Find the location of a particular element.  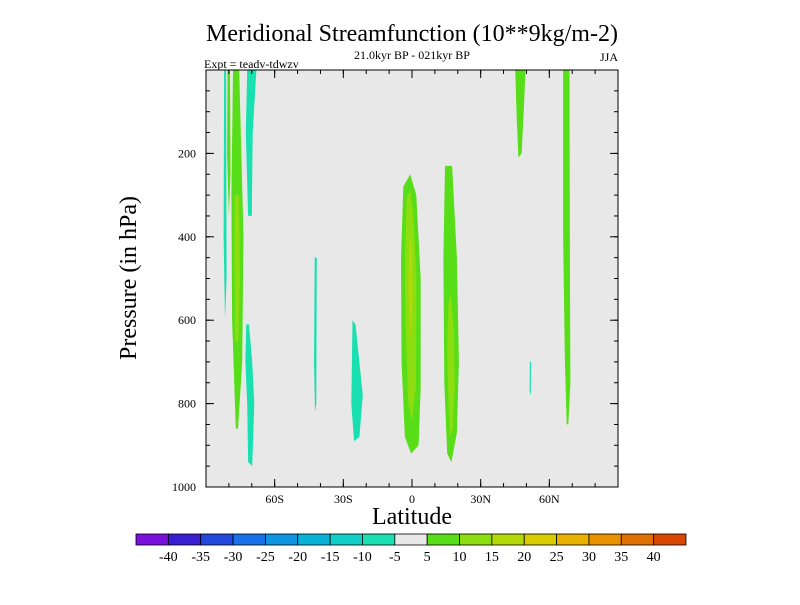

contour-region-sh-subtropical-negative-cell is located at coordinates (357, 381).